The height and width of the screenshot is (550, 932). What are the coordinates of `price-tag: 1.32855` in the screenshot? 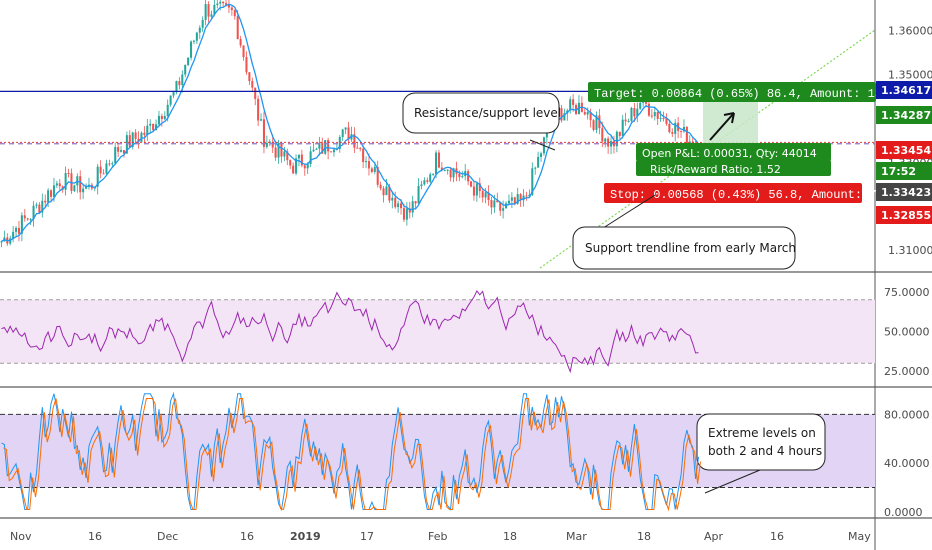 It's located at (904, 215).